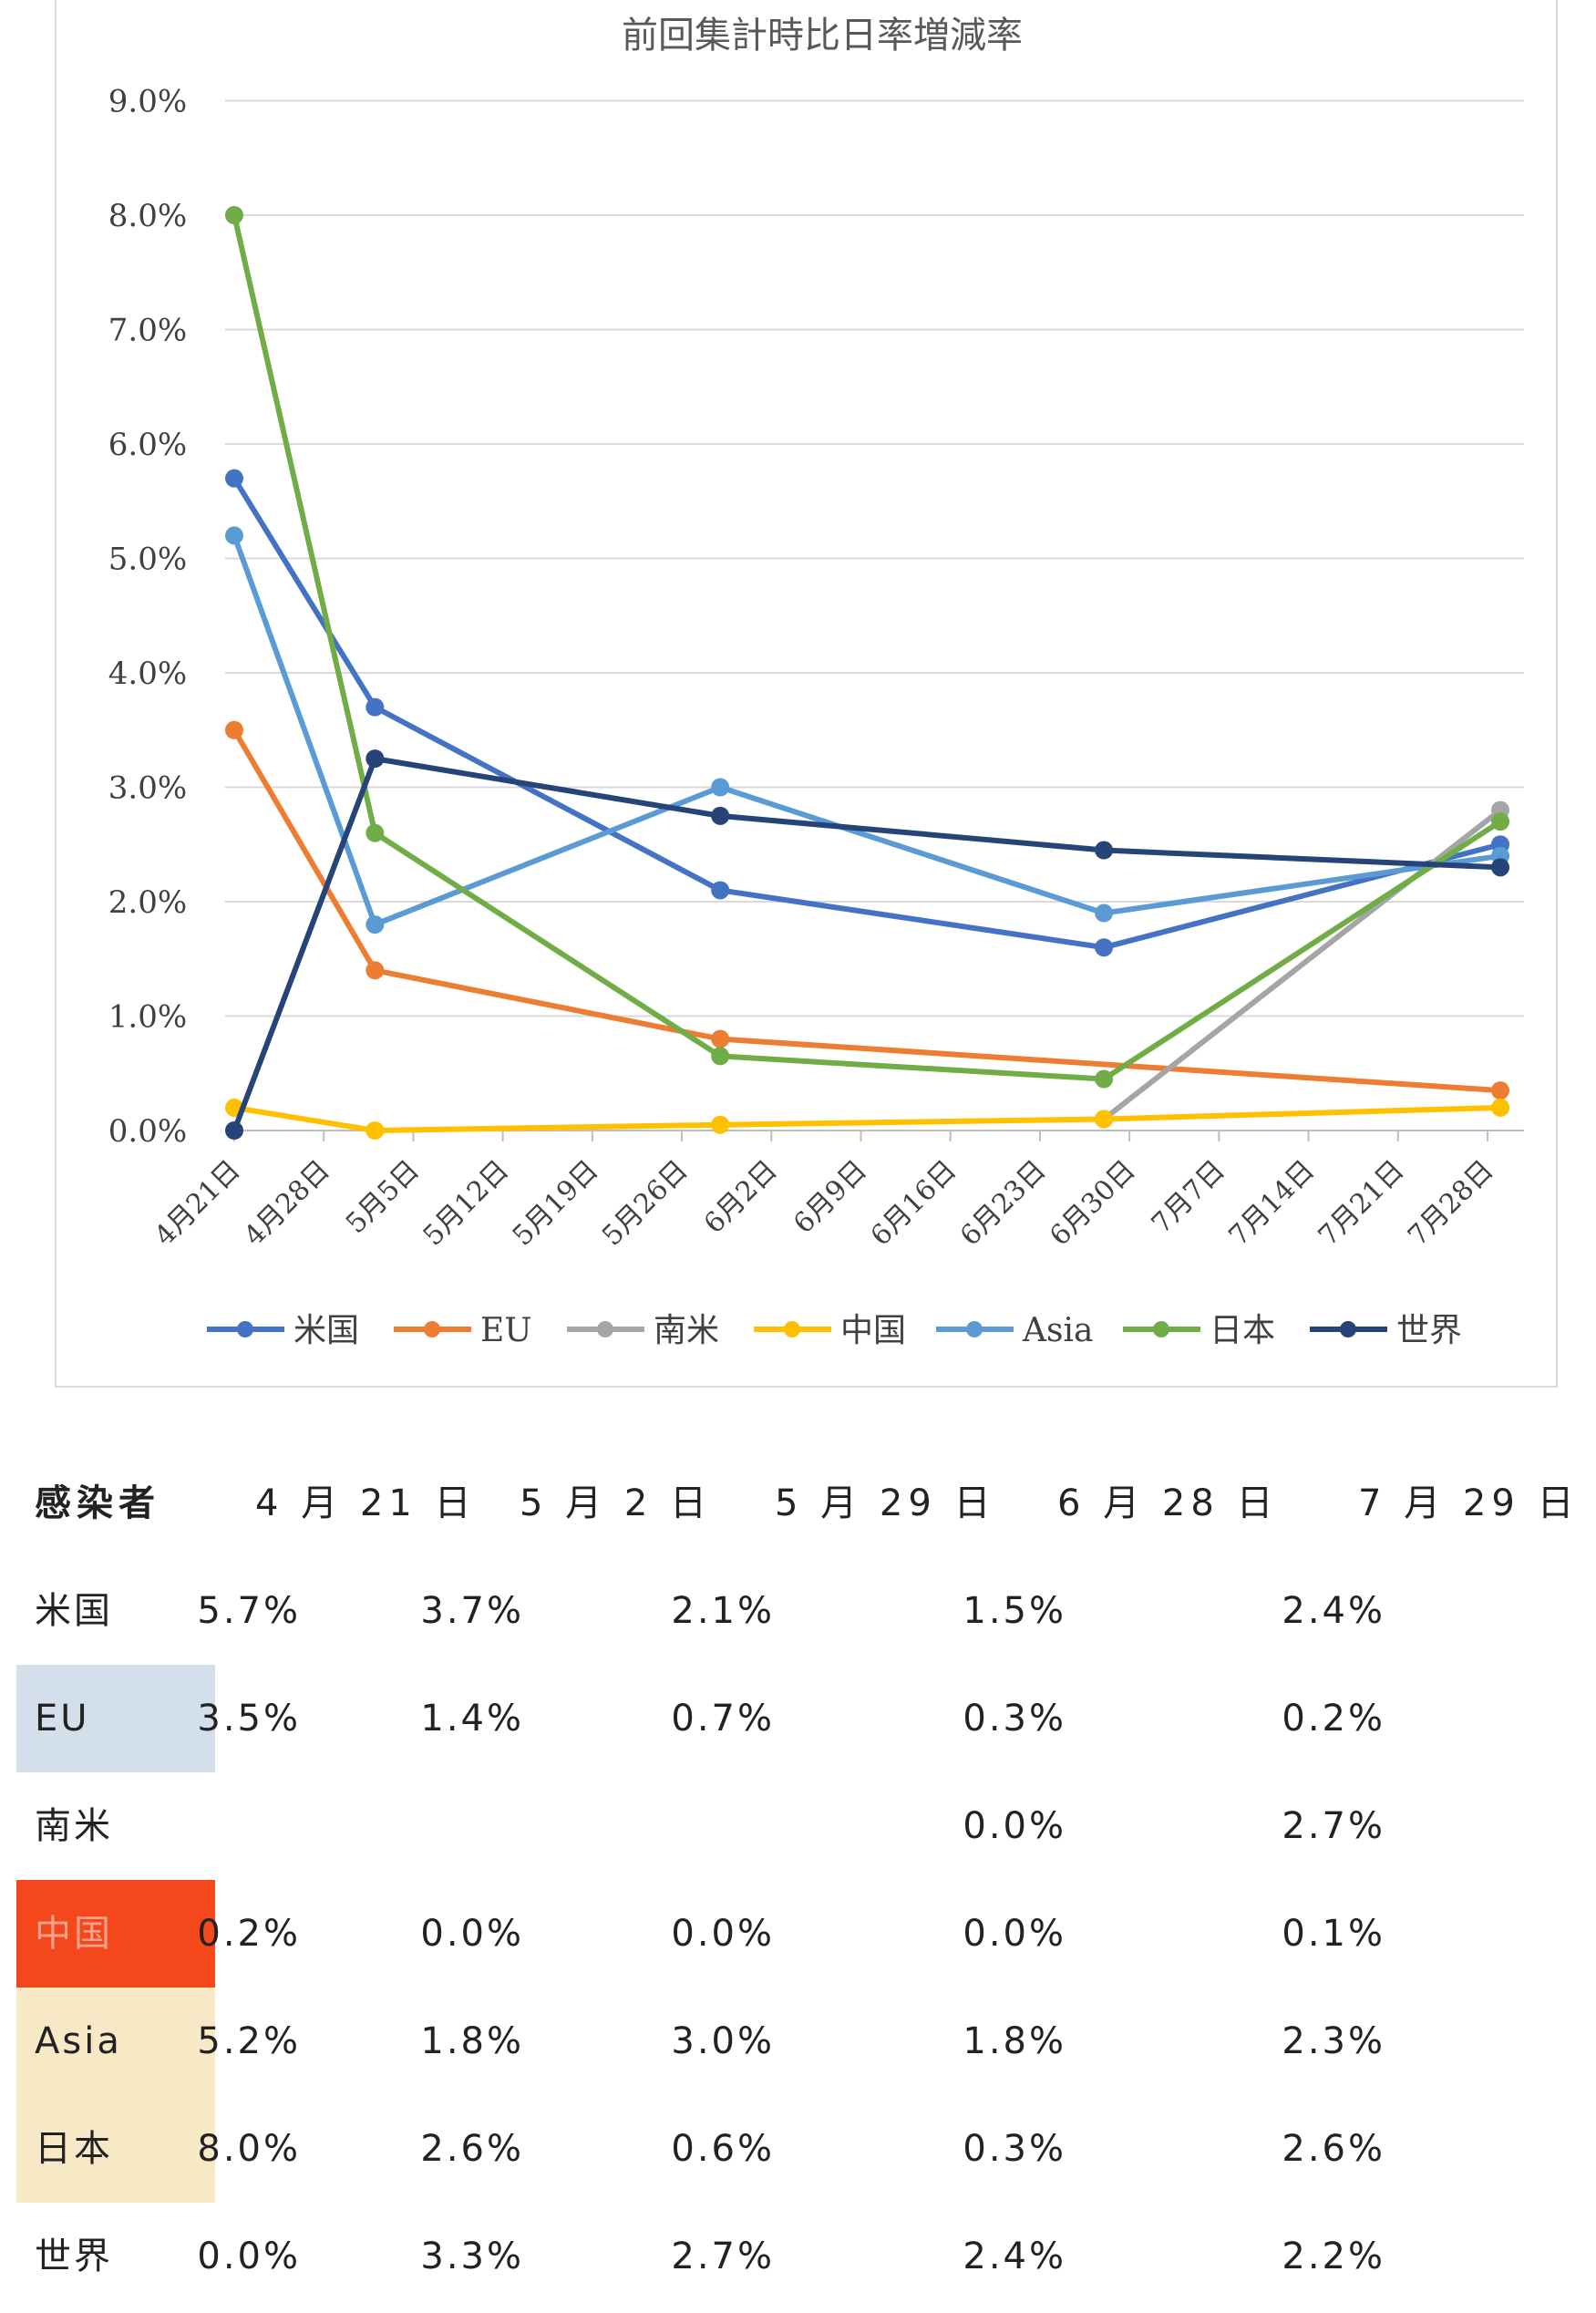  Describe the element at coordinates (1014, 1611) in the screenshot. I see `table-cell: 1.5%` at that location.